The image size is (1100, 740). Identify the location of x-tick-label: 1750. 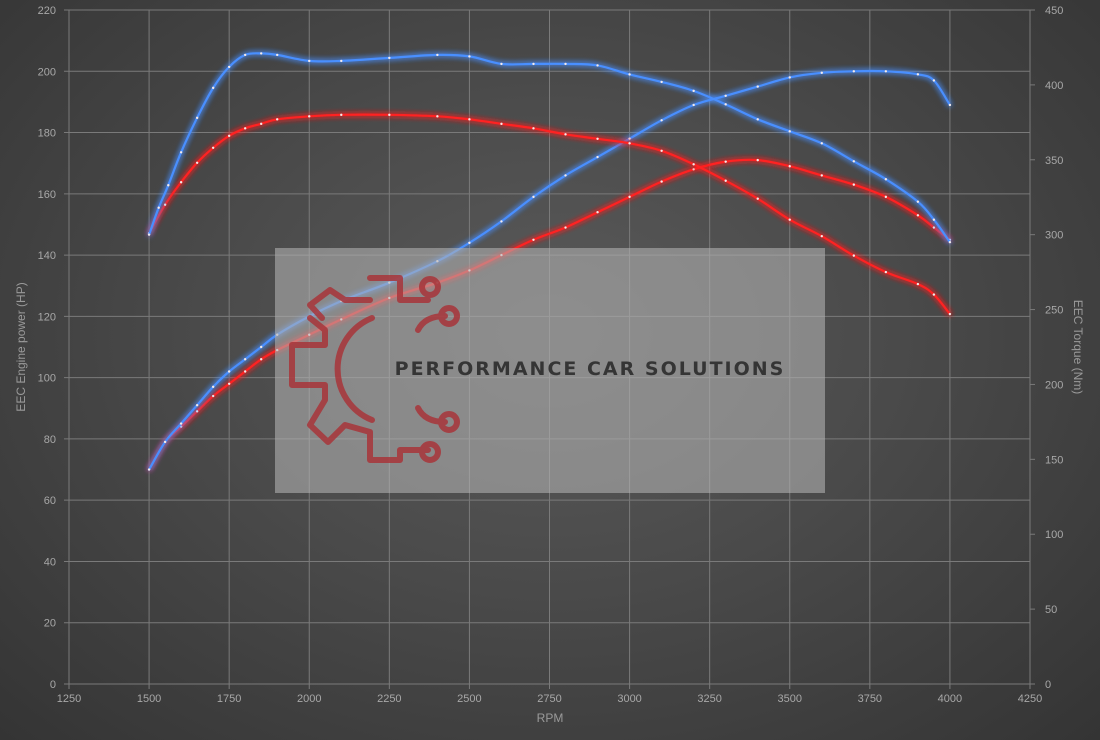
(229, 699).